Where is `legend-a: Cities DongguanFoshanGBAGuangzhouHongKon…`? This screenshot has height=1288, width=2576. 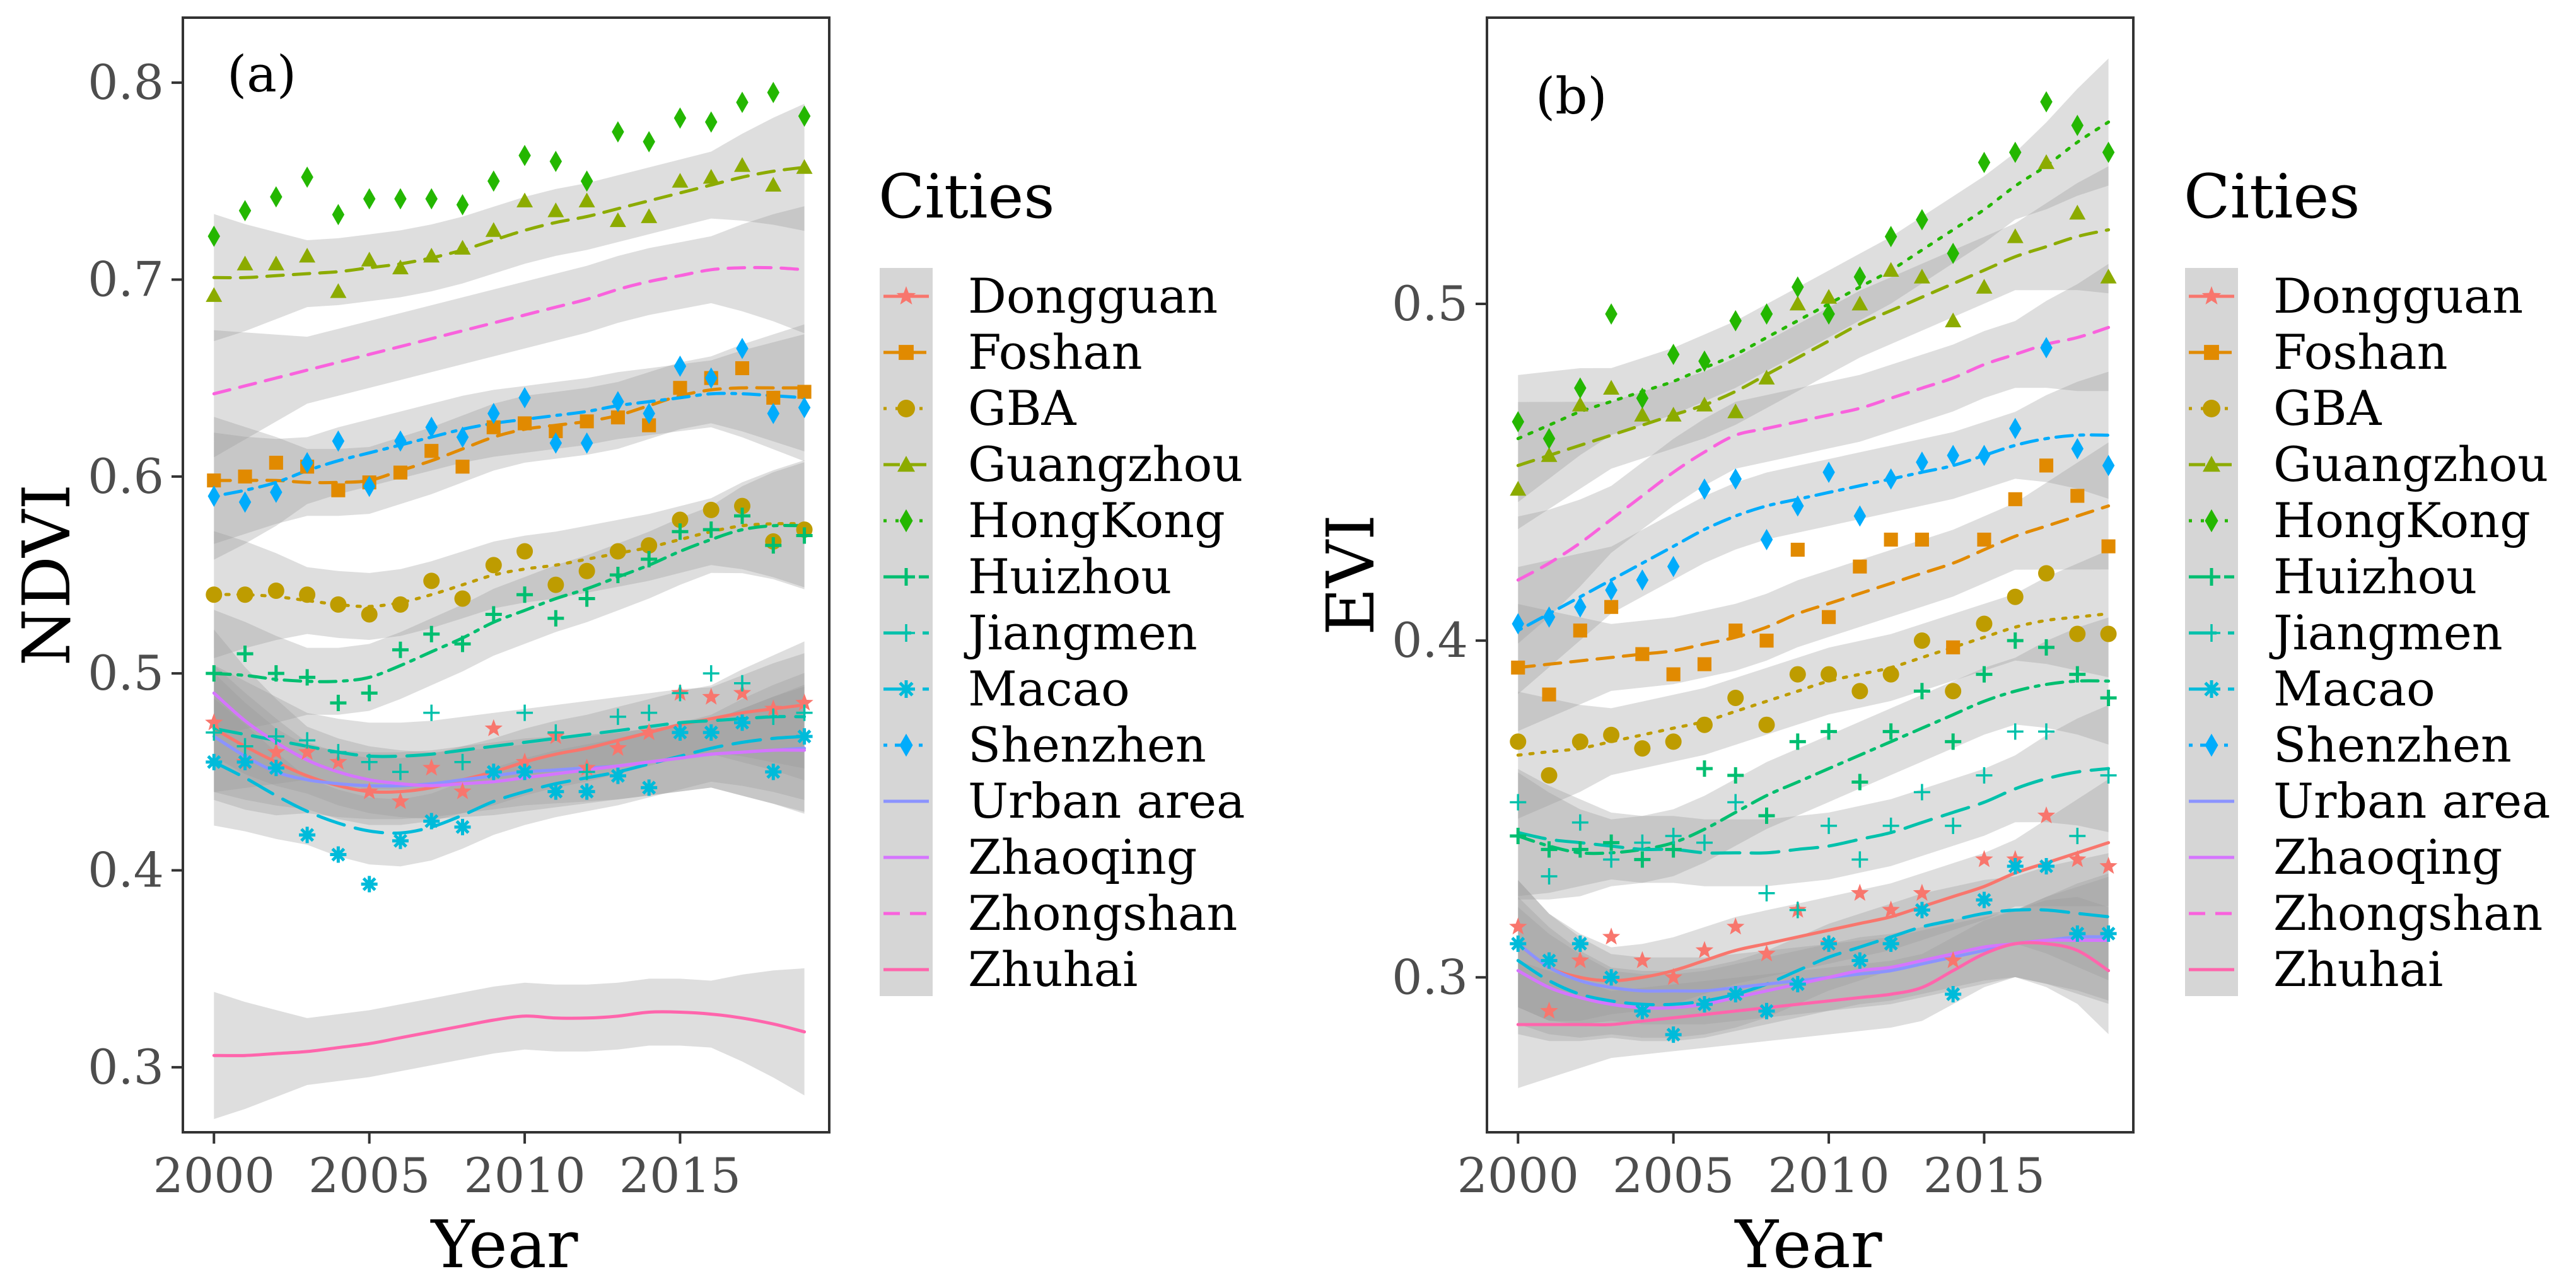
legend-a: Cities DongguanFoshanGBAGuangzhouHongKon… is located at coordinates (1061, 579).